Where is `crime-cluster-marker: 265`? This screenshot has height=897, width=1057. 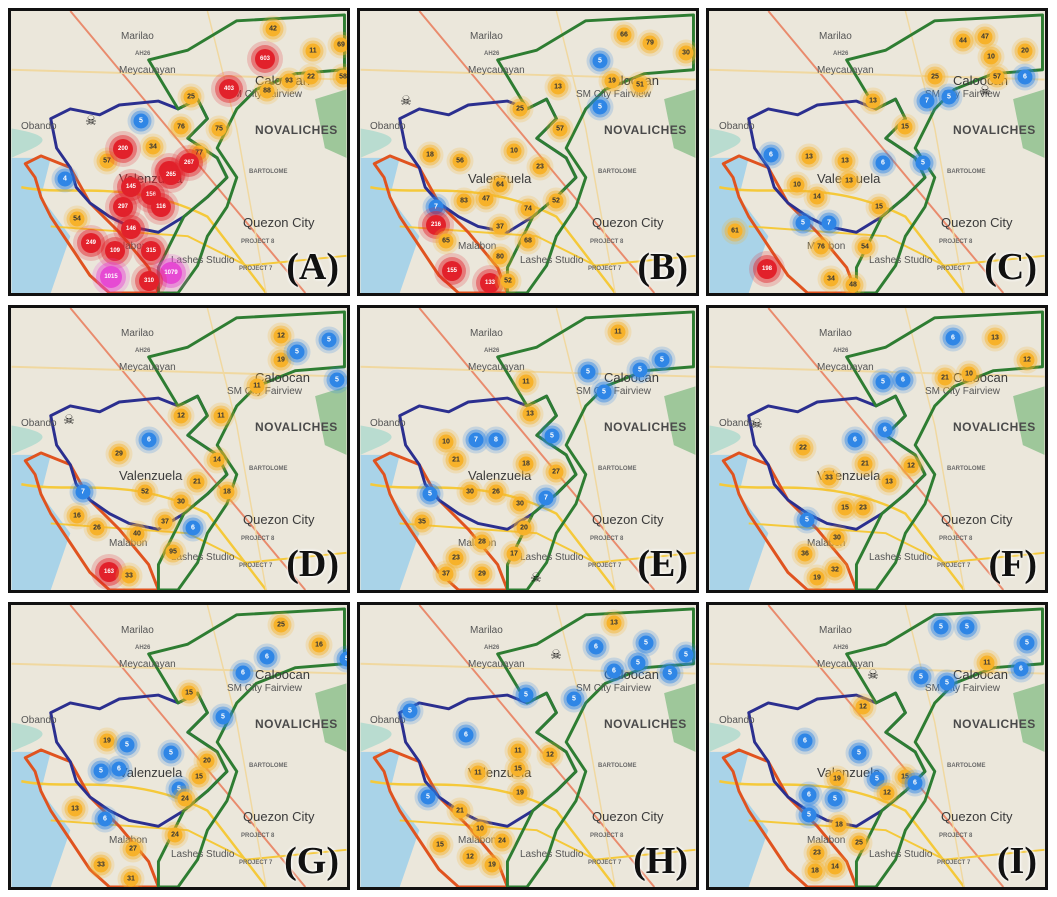 crime-cluster-marker: 265 is located at coordinates (171, 175).